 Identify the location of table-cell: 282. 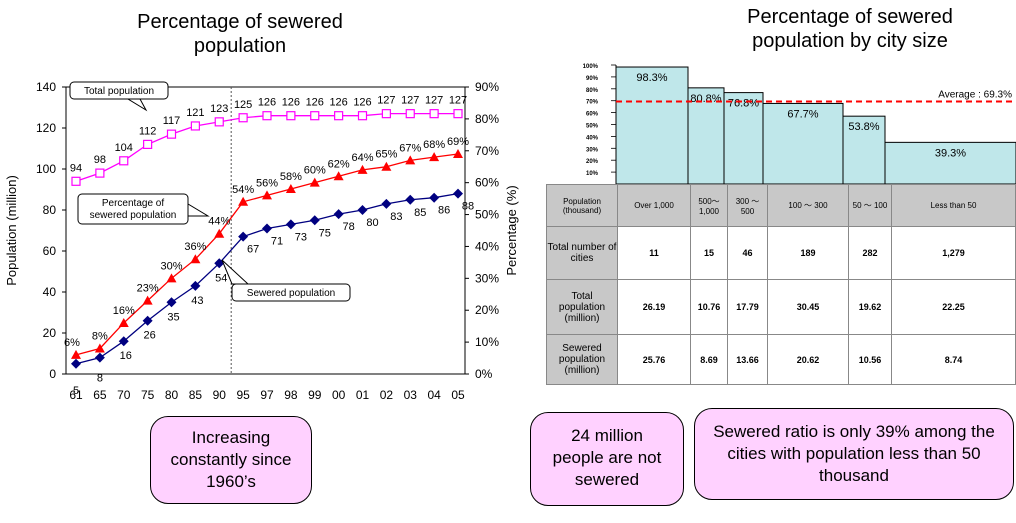
(870, 253).